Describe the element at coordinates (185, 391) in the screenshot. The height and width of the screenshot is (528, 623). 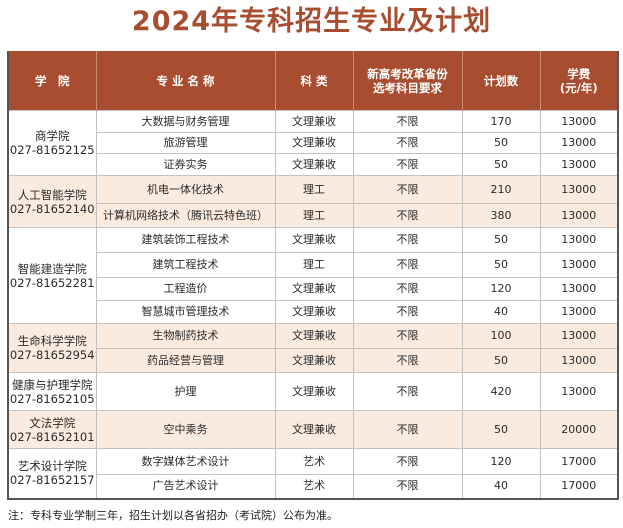
I see `major-cell: 护理` at that location.